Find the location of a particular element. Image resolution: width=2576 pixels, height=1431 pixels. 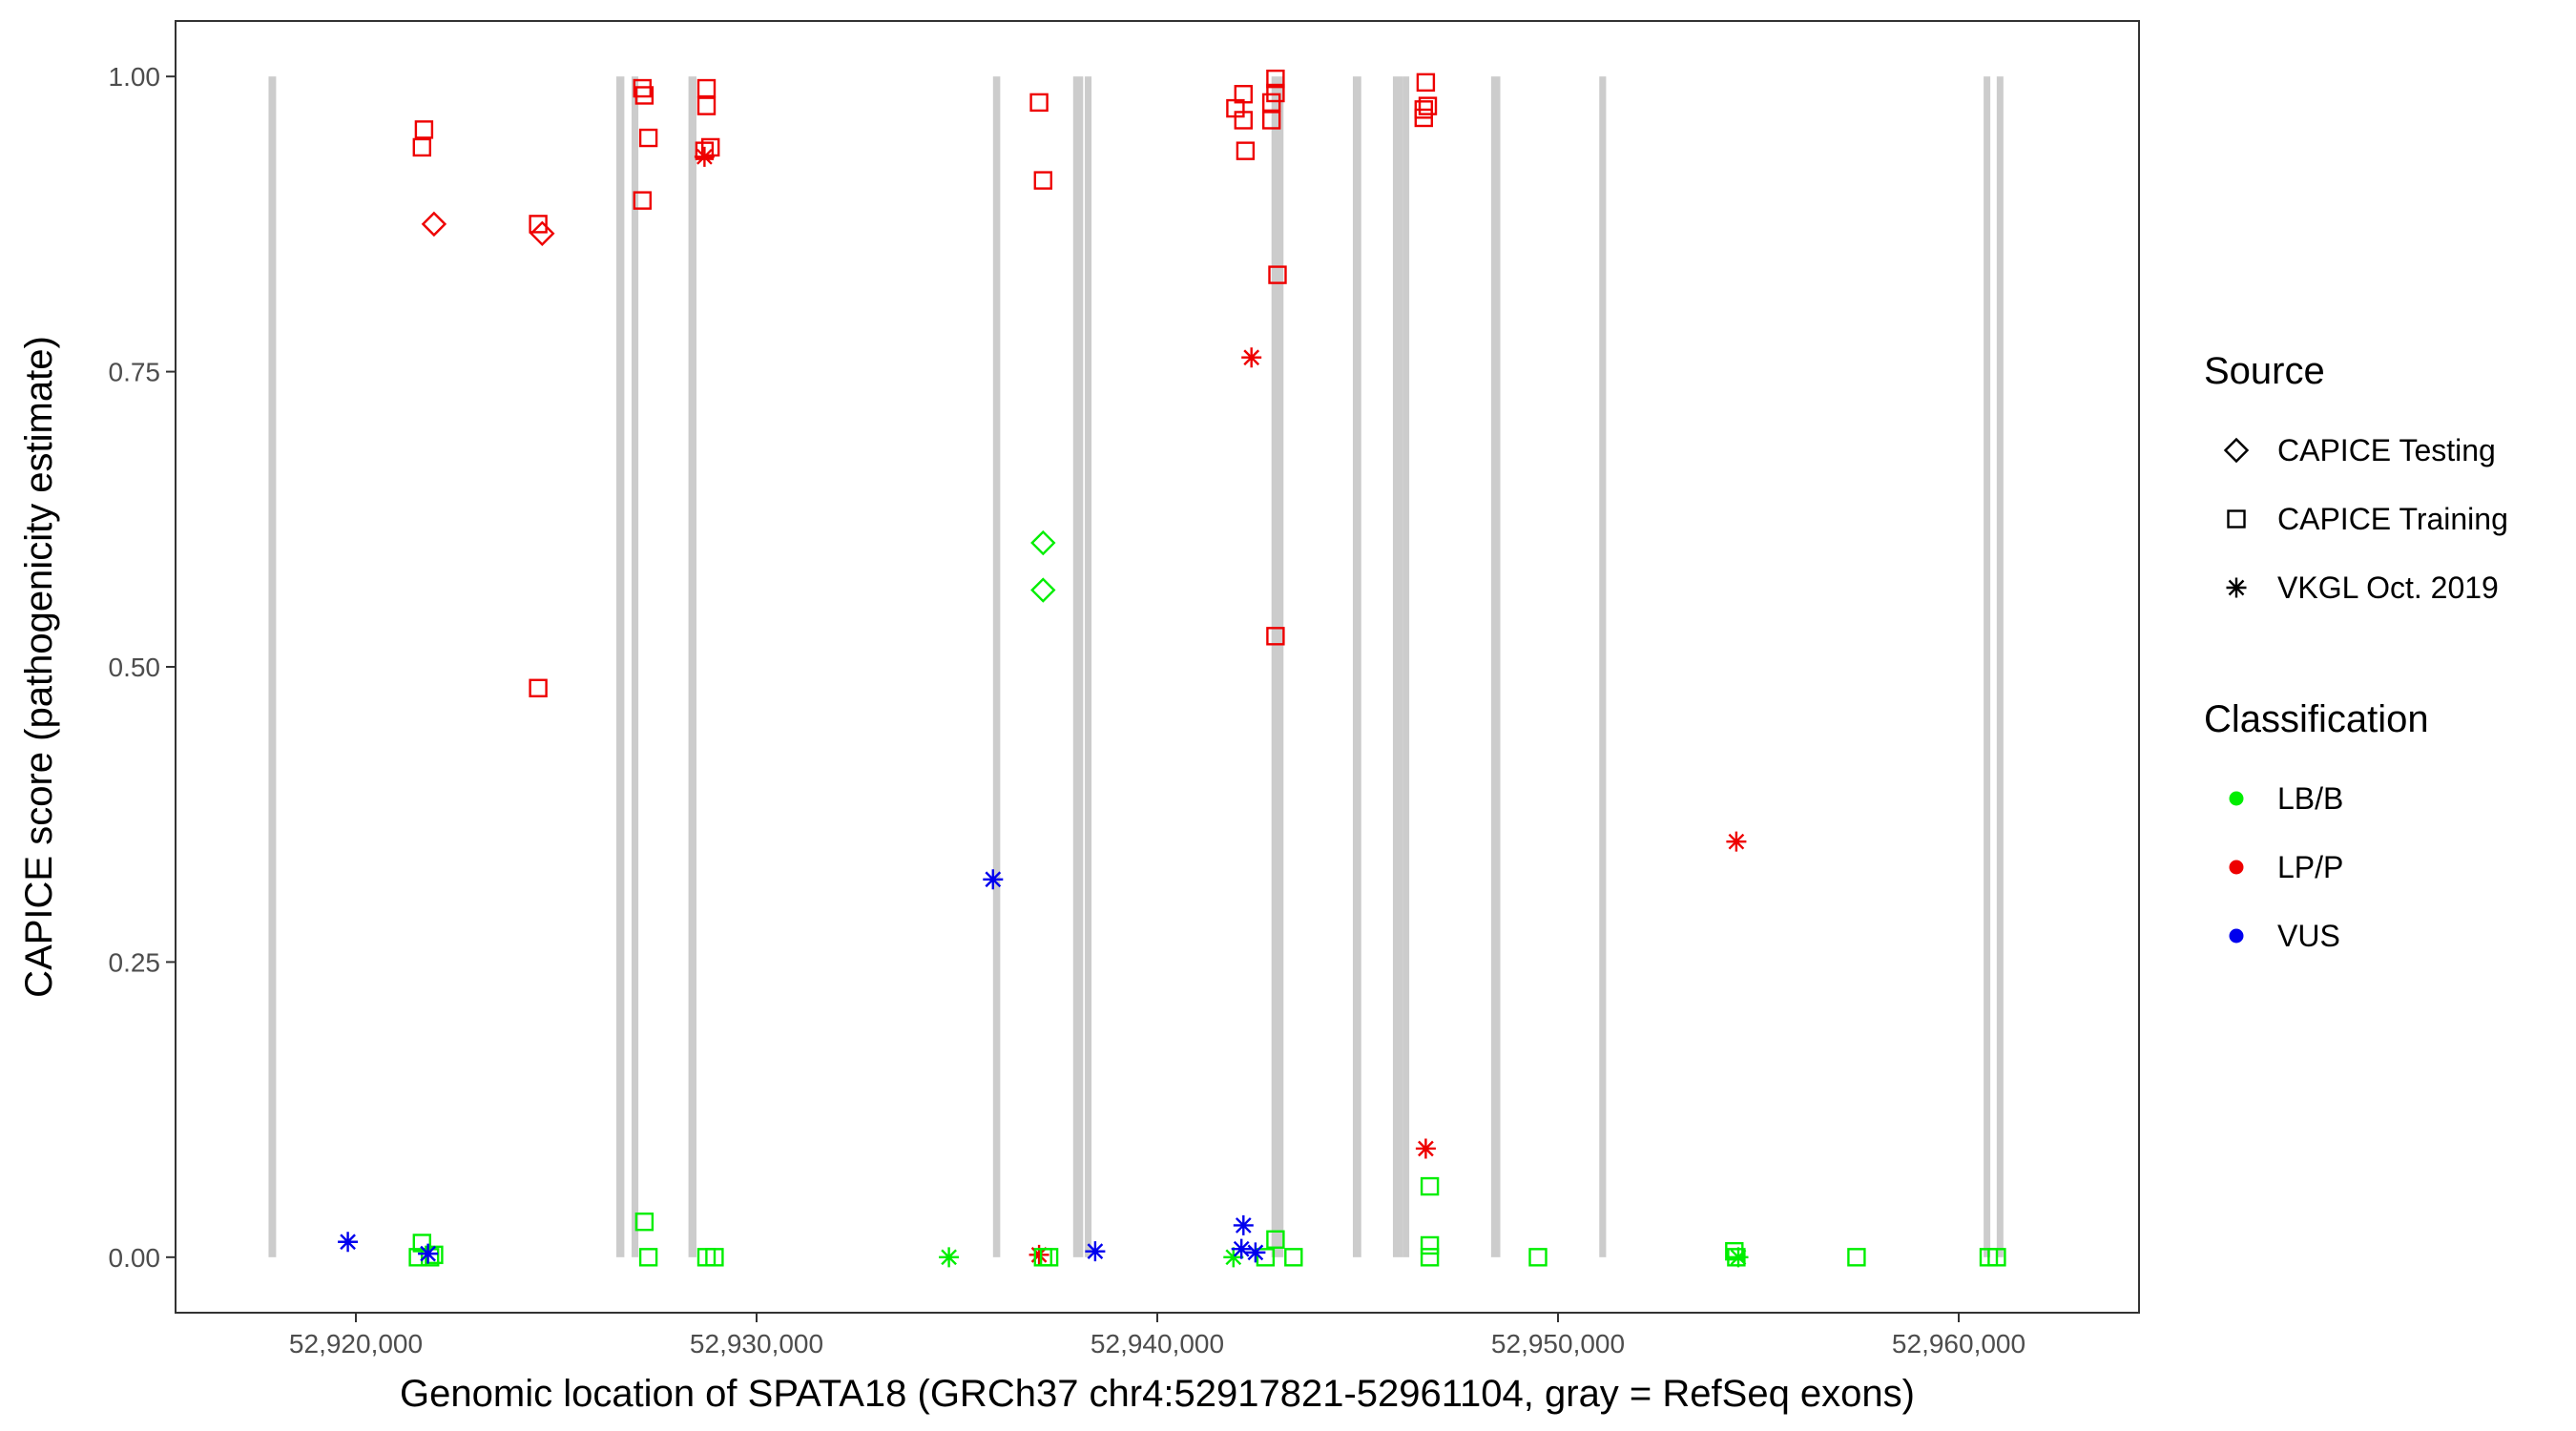

x-tick-label: 52,960,000 is located at coordinates (1958, 1343).